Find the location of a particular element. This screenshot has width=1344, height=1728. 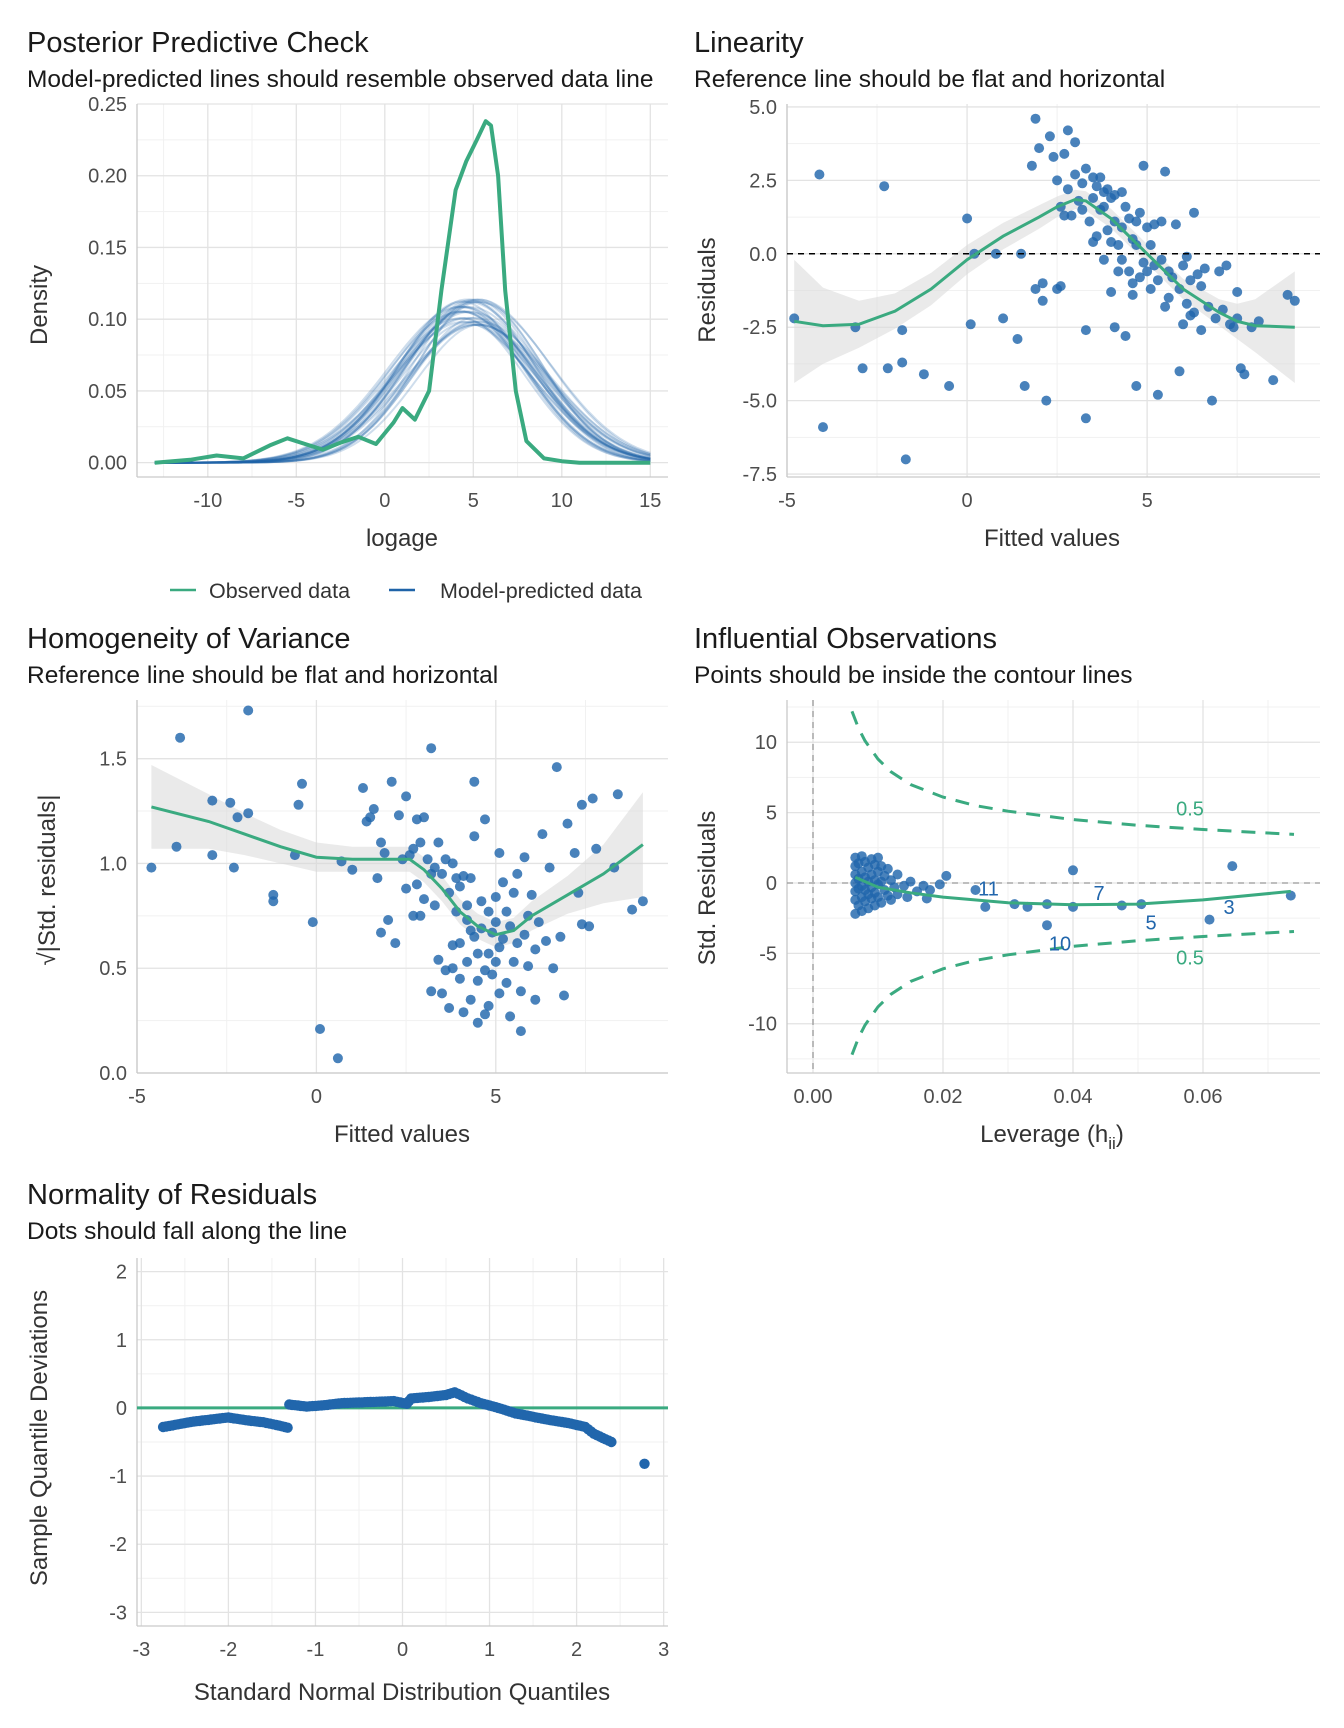

x-tick-label: -5 is located at coordinates (137, 1097).